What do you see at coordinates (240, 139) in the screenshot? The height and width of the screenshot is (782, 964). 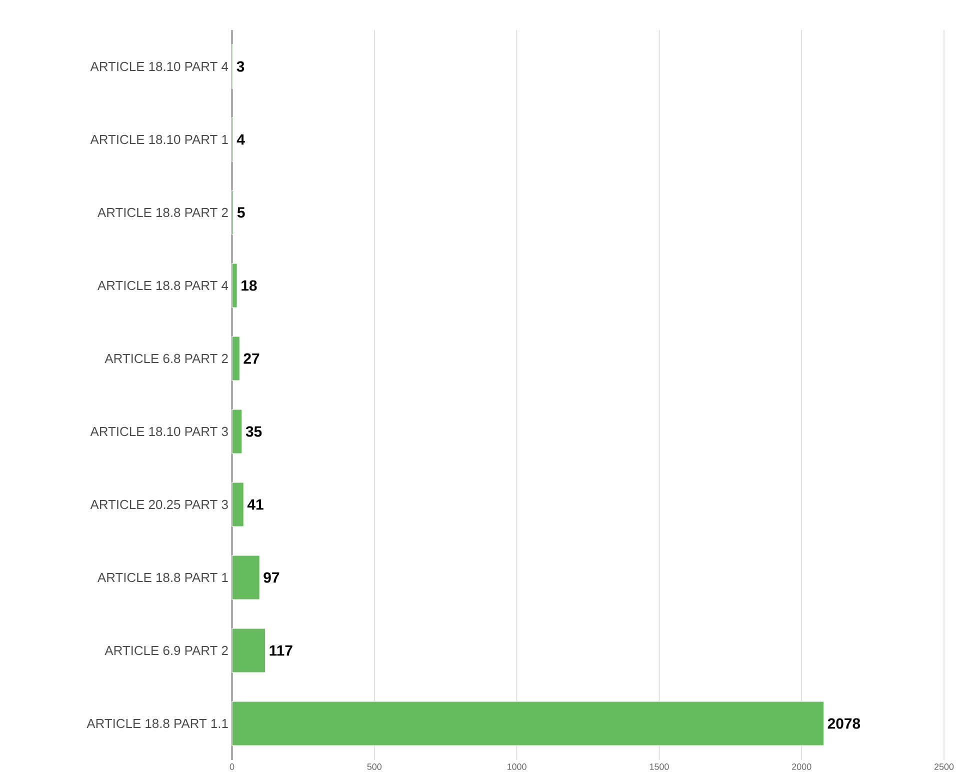 I see `data-label: 4` at bounding box center [240, 139].